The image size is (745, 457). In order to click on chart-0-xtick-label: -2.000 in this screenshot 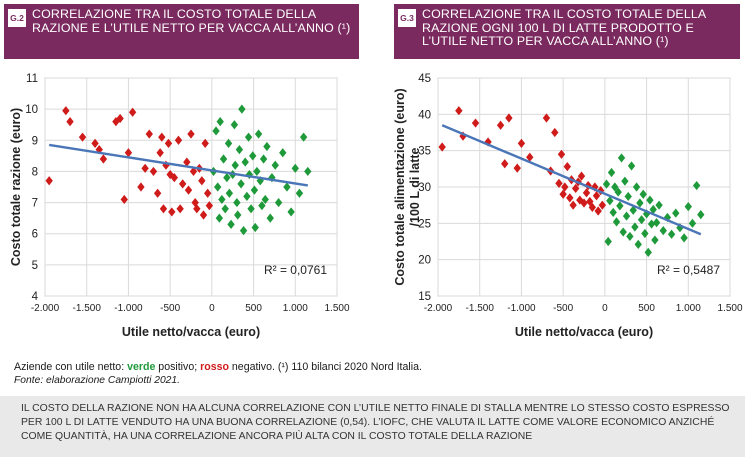, I will do `click(45, 308)`.